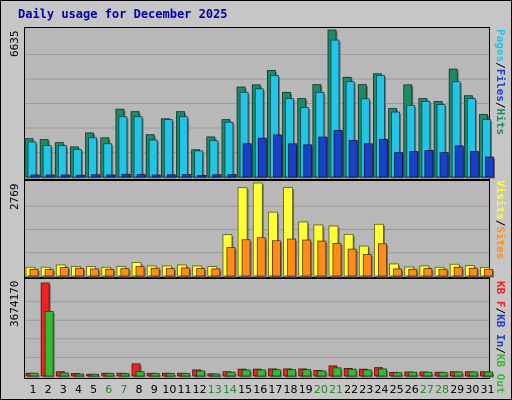 The image size is (512, 400). What do you see at coordinates (245, 389) in the screenshot?
I see `x-tick-label-day-15: 15` at bounding box center [245, 389].